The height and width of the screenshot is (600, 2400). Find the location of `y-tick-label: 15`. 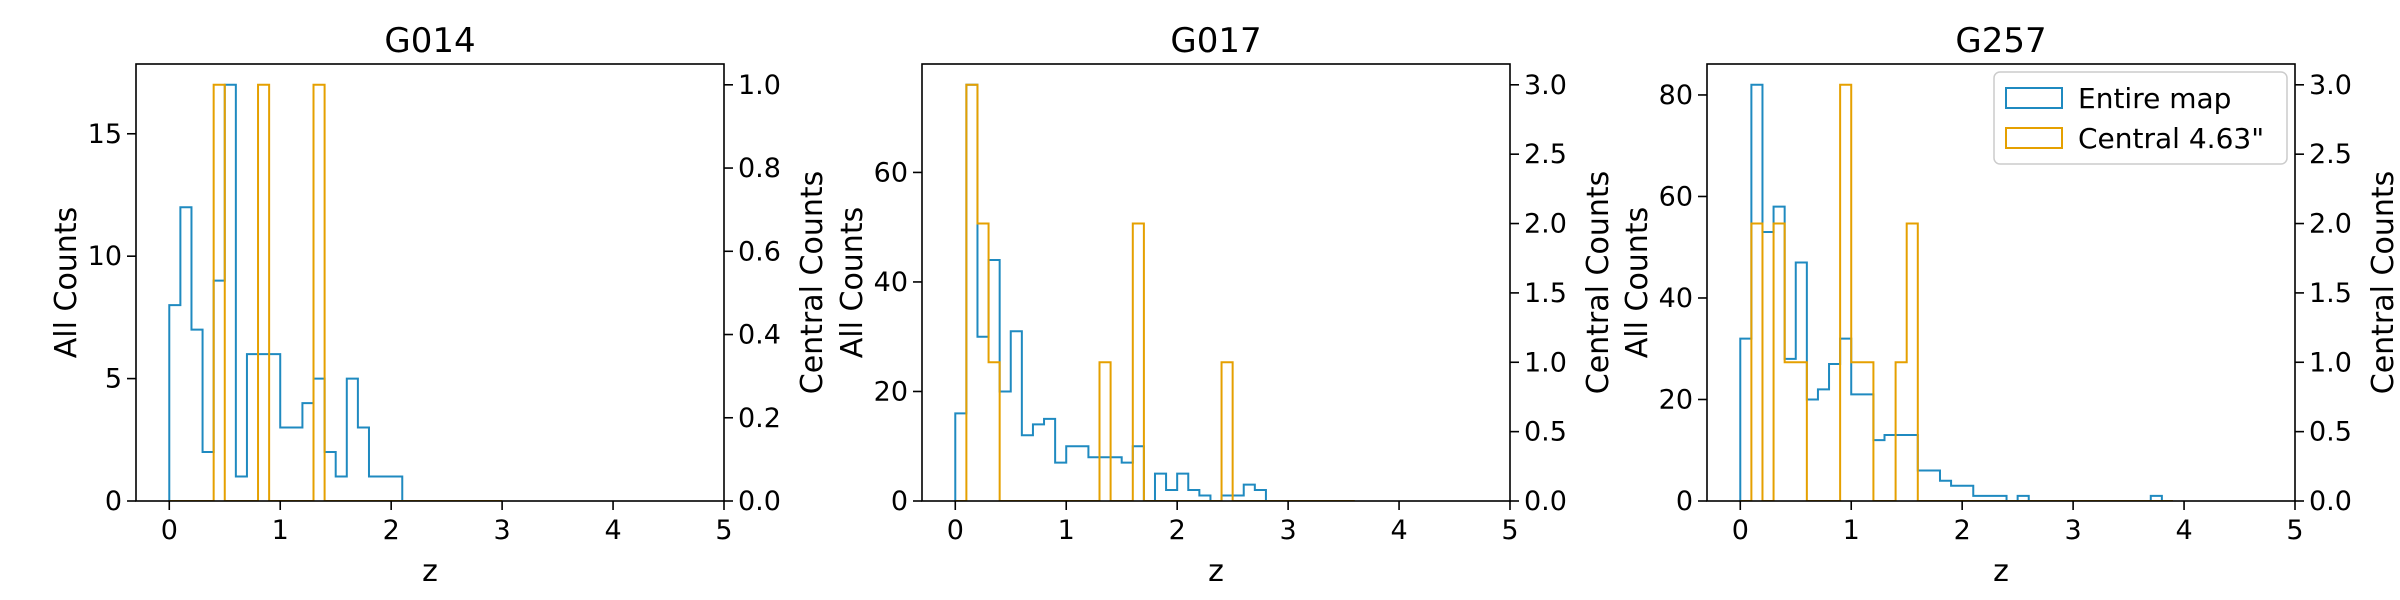

y-tick-label: 15 is located at coordinates (105, 134).